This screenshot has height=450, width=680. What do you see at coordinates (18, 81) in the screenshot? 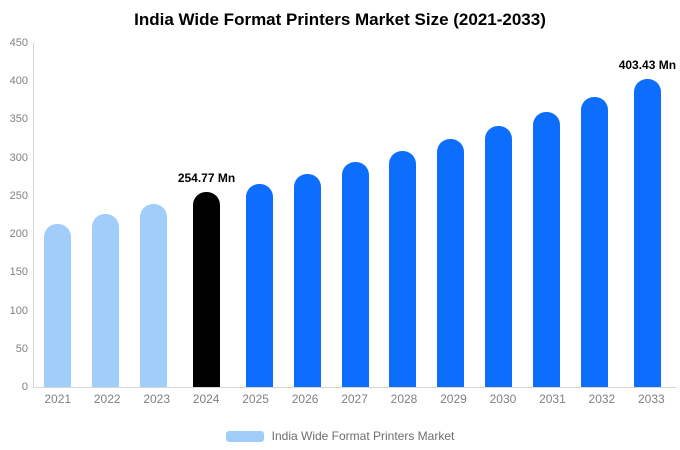
I see `y-tick-label: 400` at bounding box center [18, 81].